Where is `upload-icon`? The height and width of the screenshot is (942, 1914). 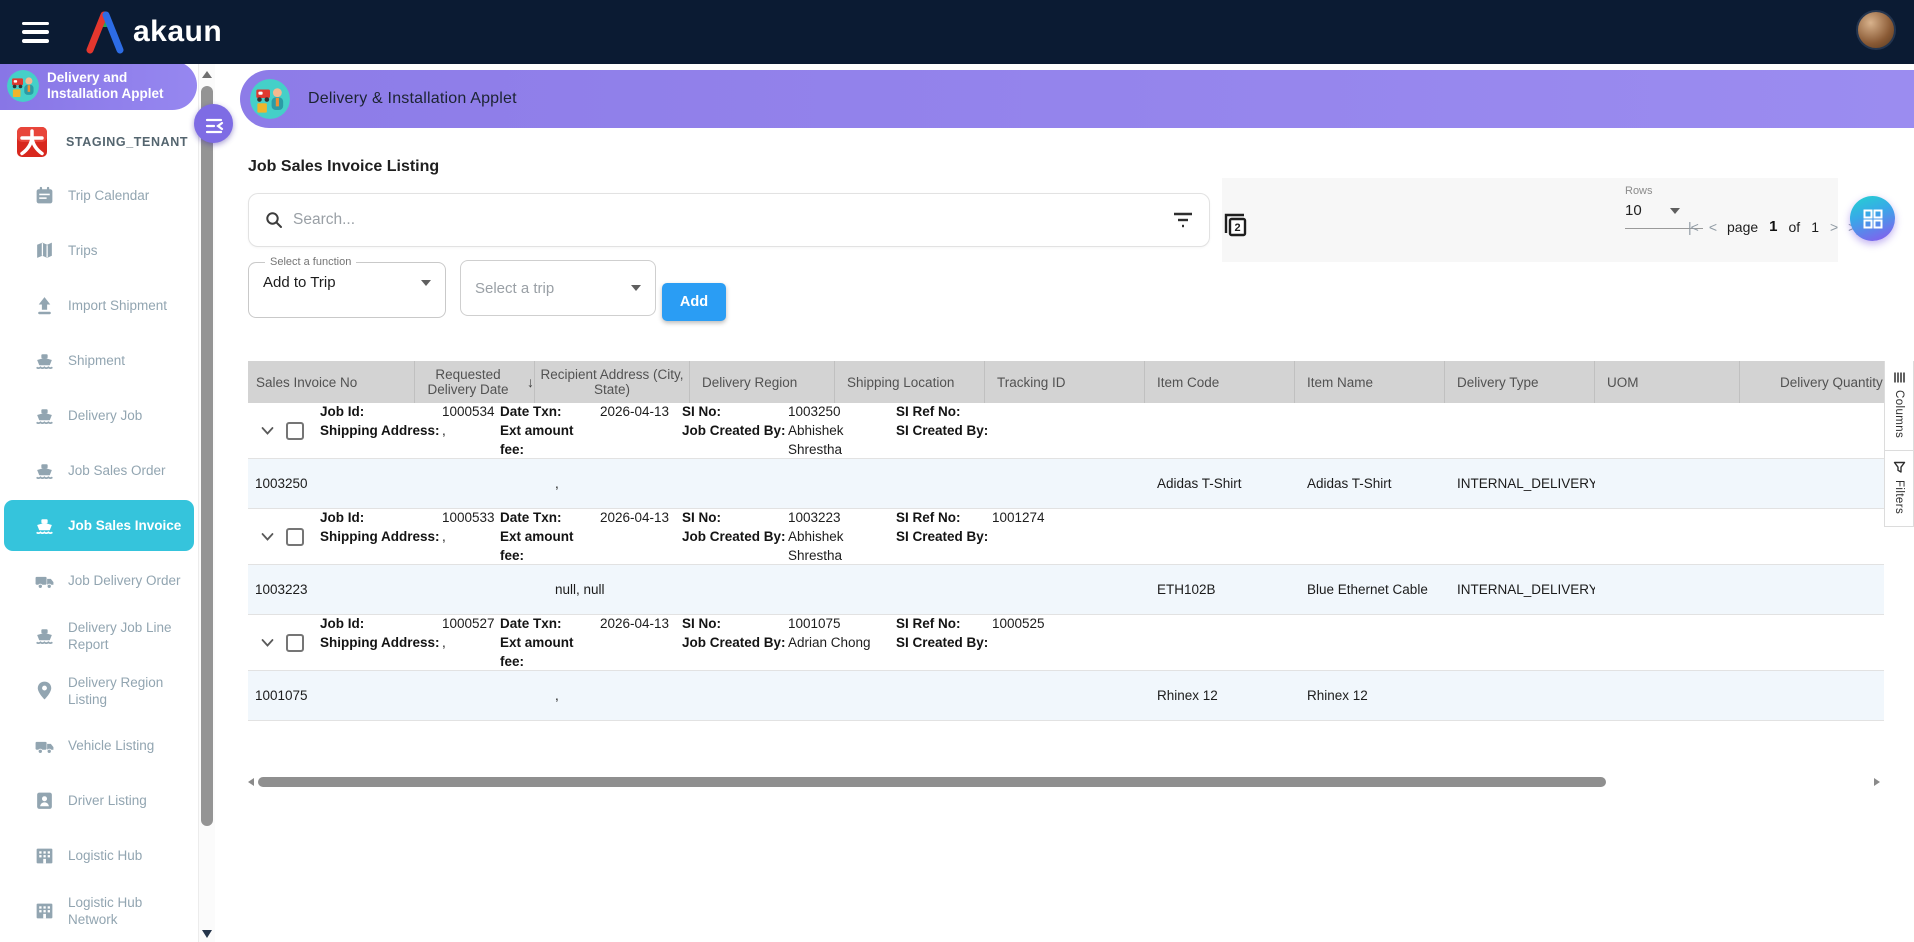
upload-icon is located at coordinates (44, 306).